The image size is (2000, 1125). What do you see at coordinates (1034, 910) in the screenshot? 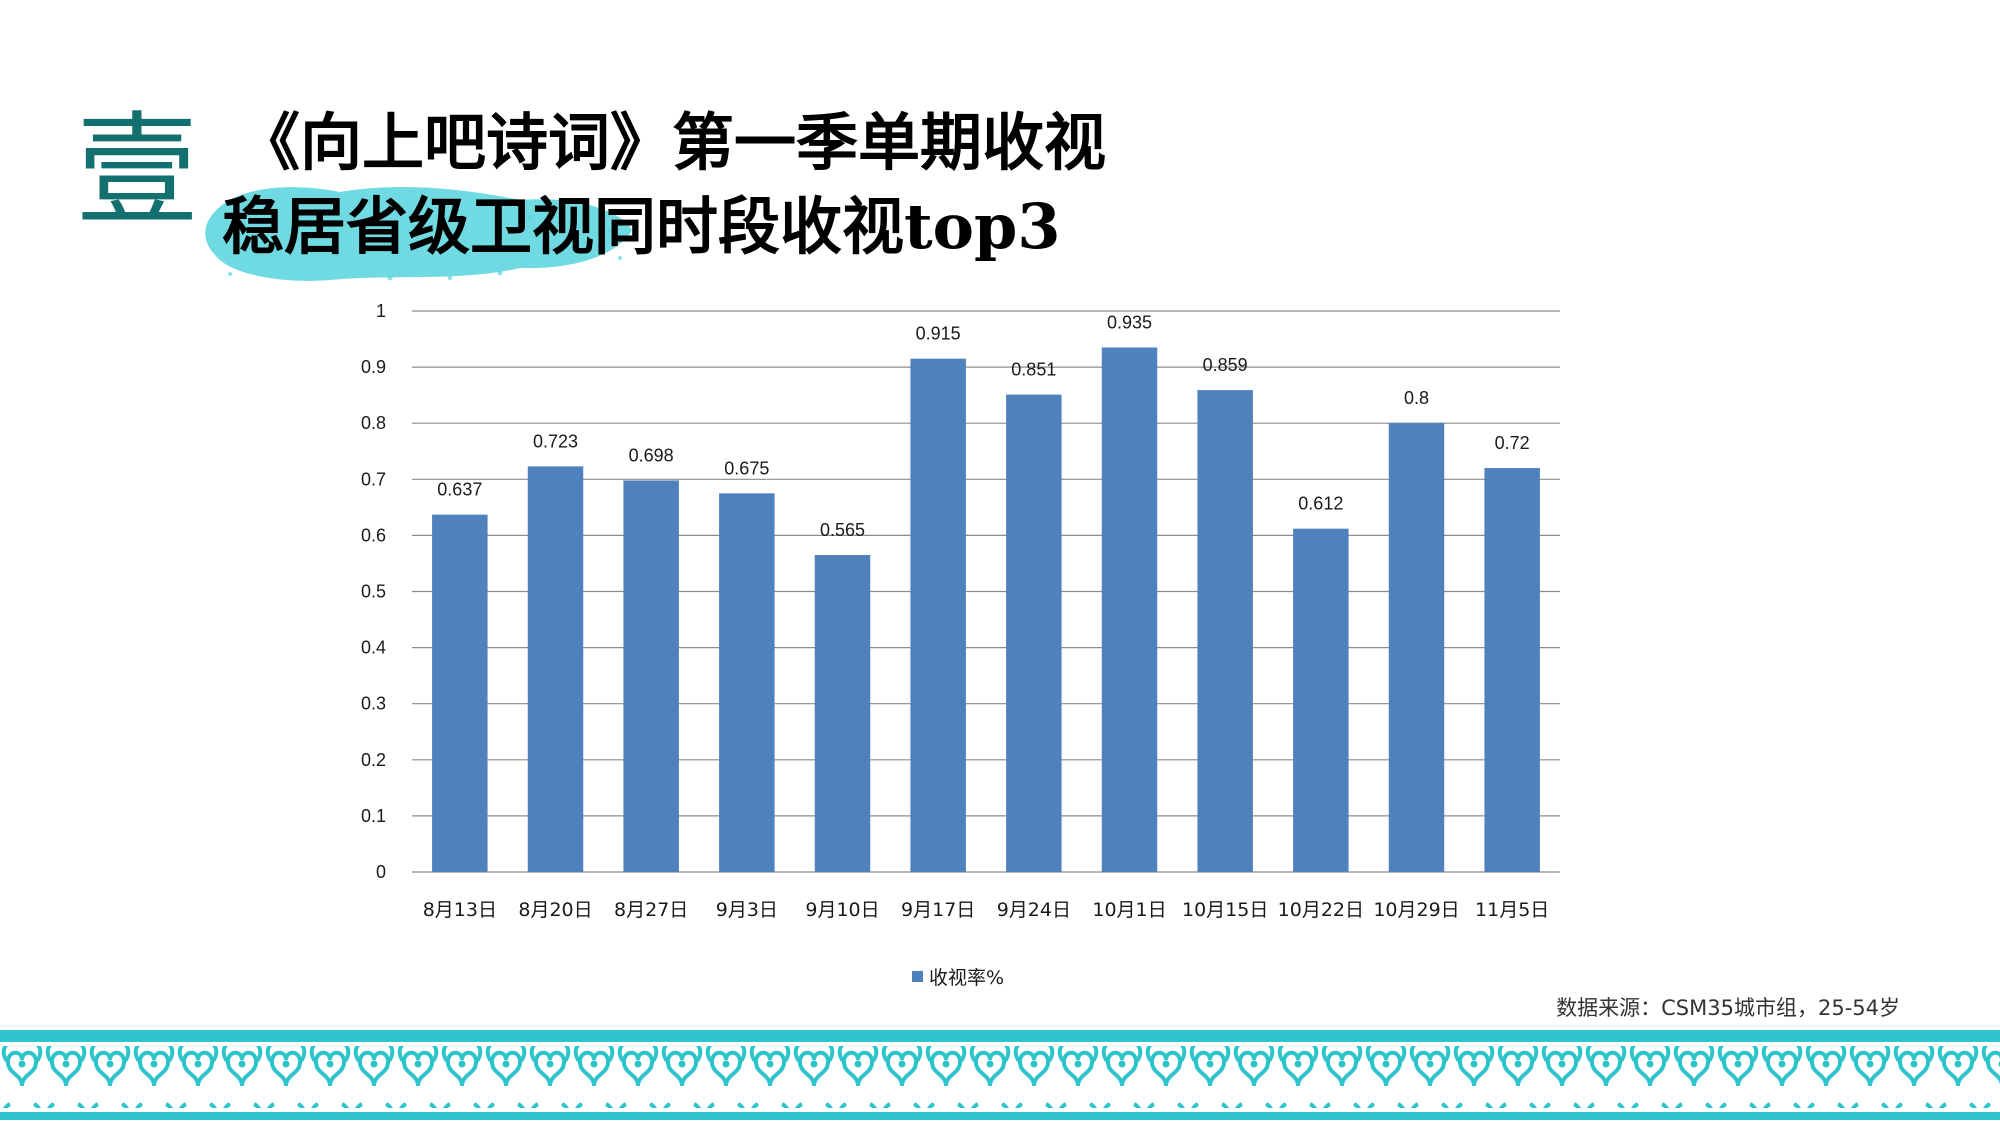
I see `x-category-label: 9月24日` at bounding box center [1034, 910].